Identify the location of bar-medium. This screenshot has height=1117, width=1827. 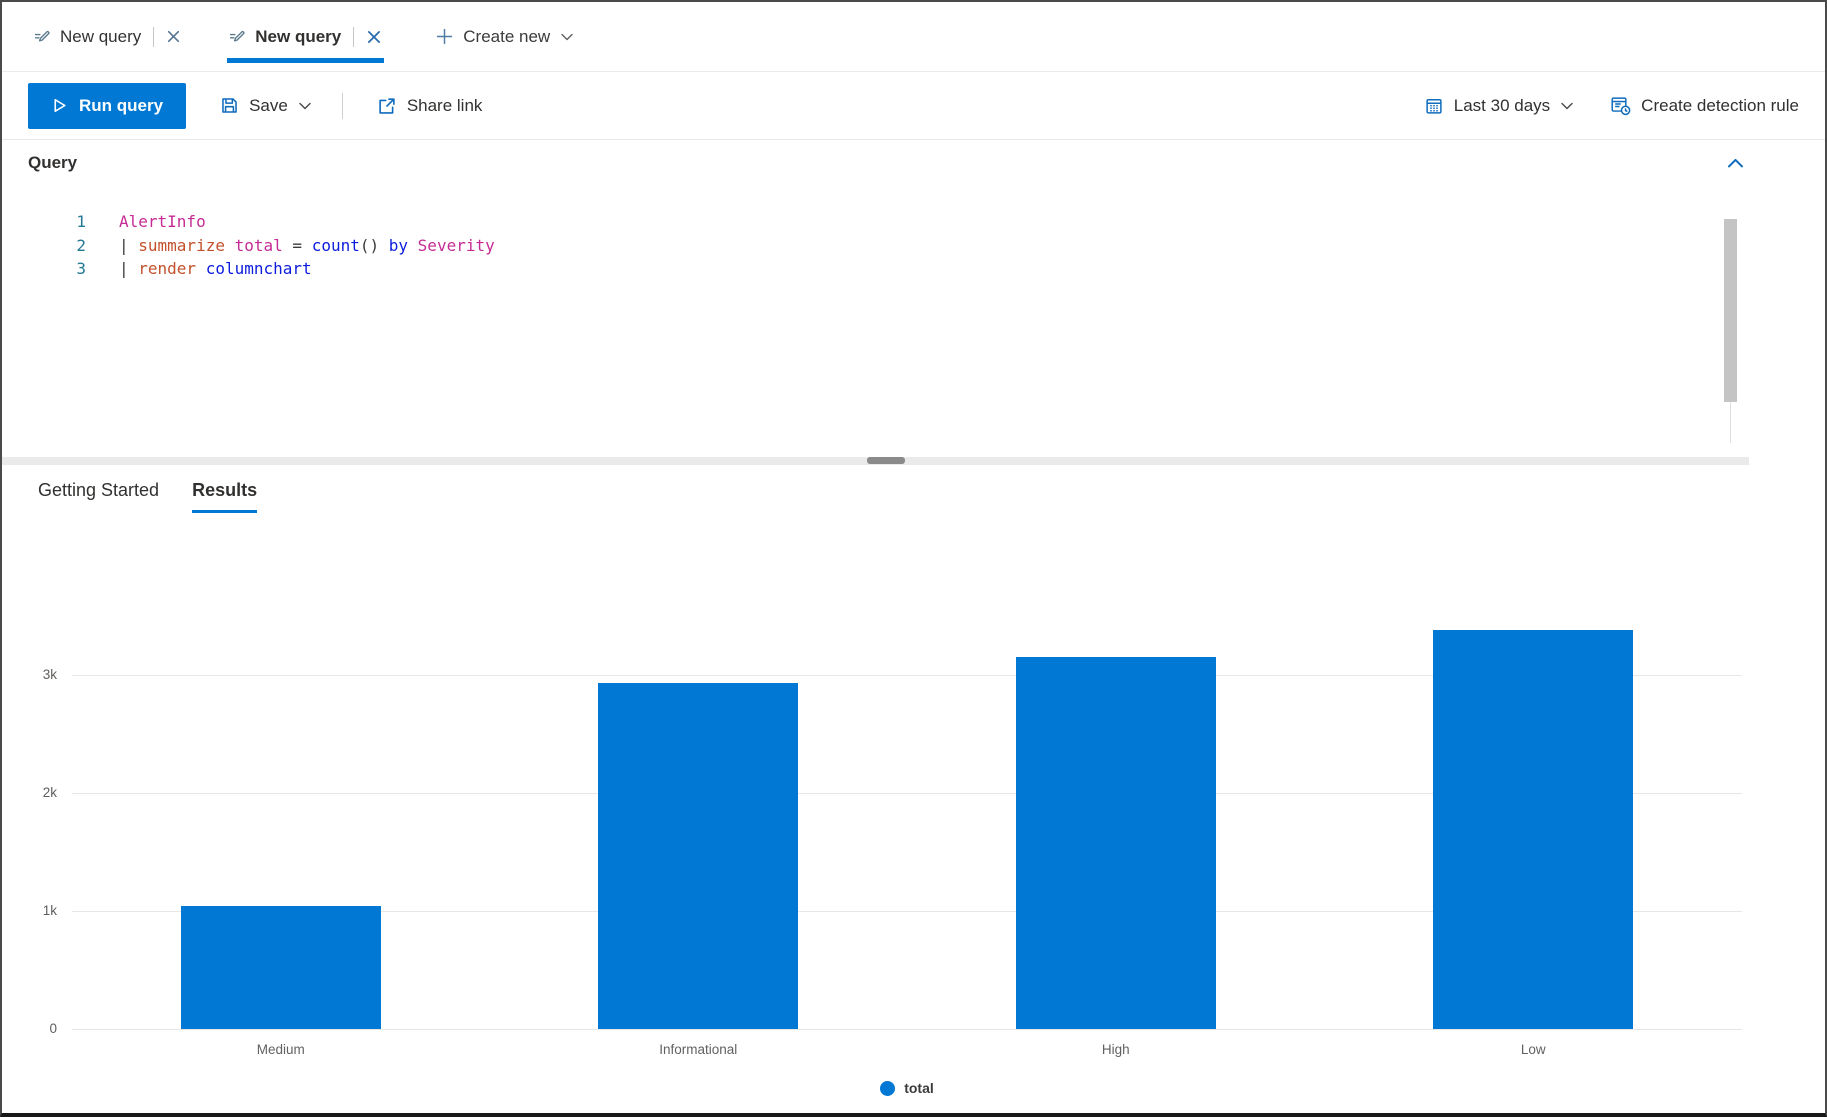
(280, 967).